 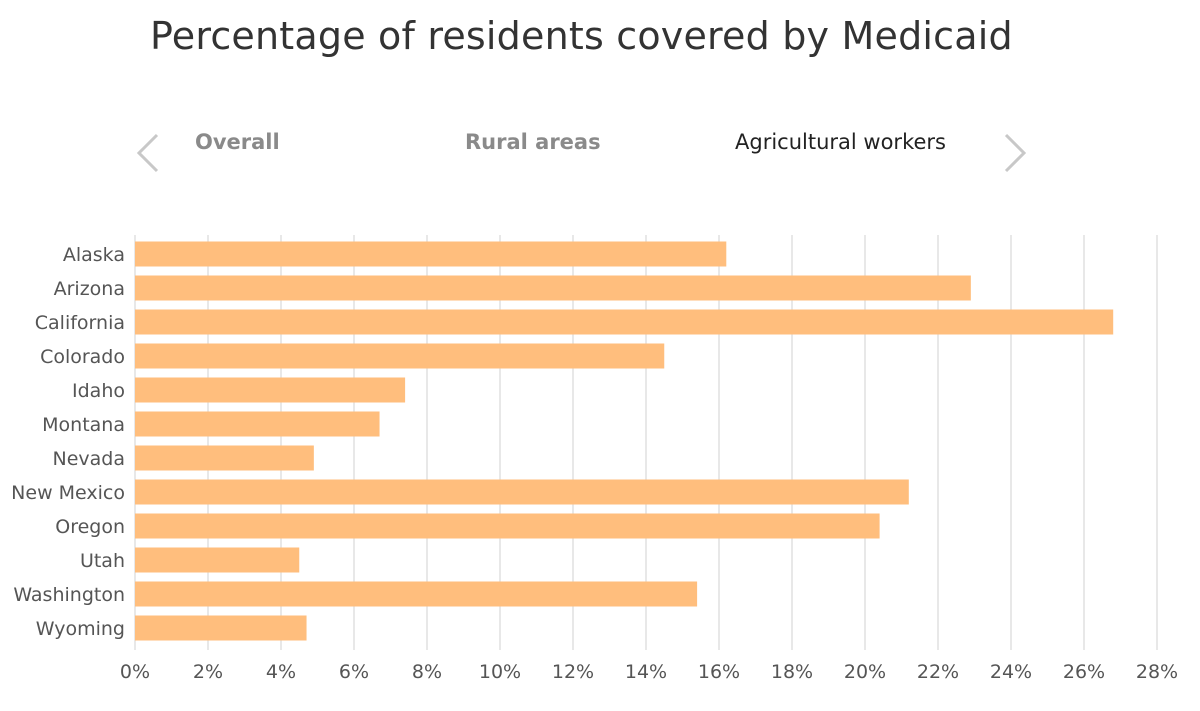 I want to click on category-label: Nevada, so click(x=89, y=459).